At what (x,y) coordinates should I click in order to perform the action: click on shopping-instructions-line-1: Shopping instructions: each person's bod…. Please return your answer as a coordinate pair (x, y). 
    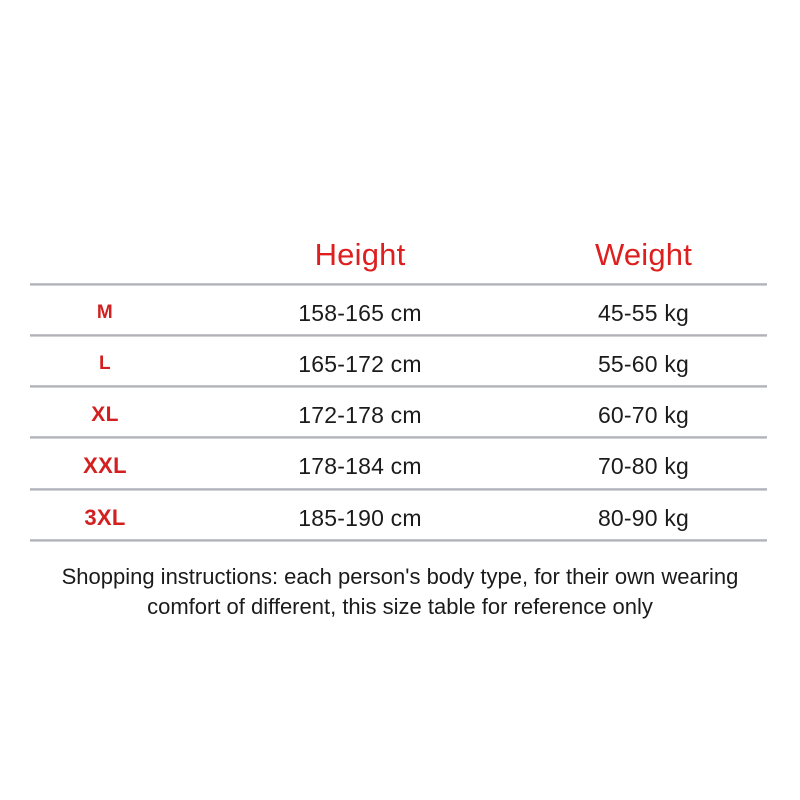
    Looking at the image, I should click on (400, 576).